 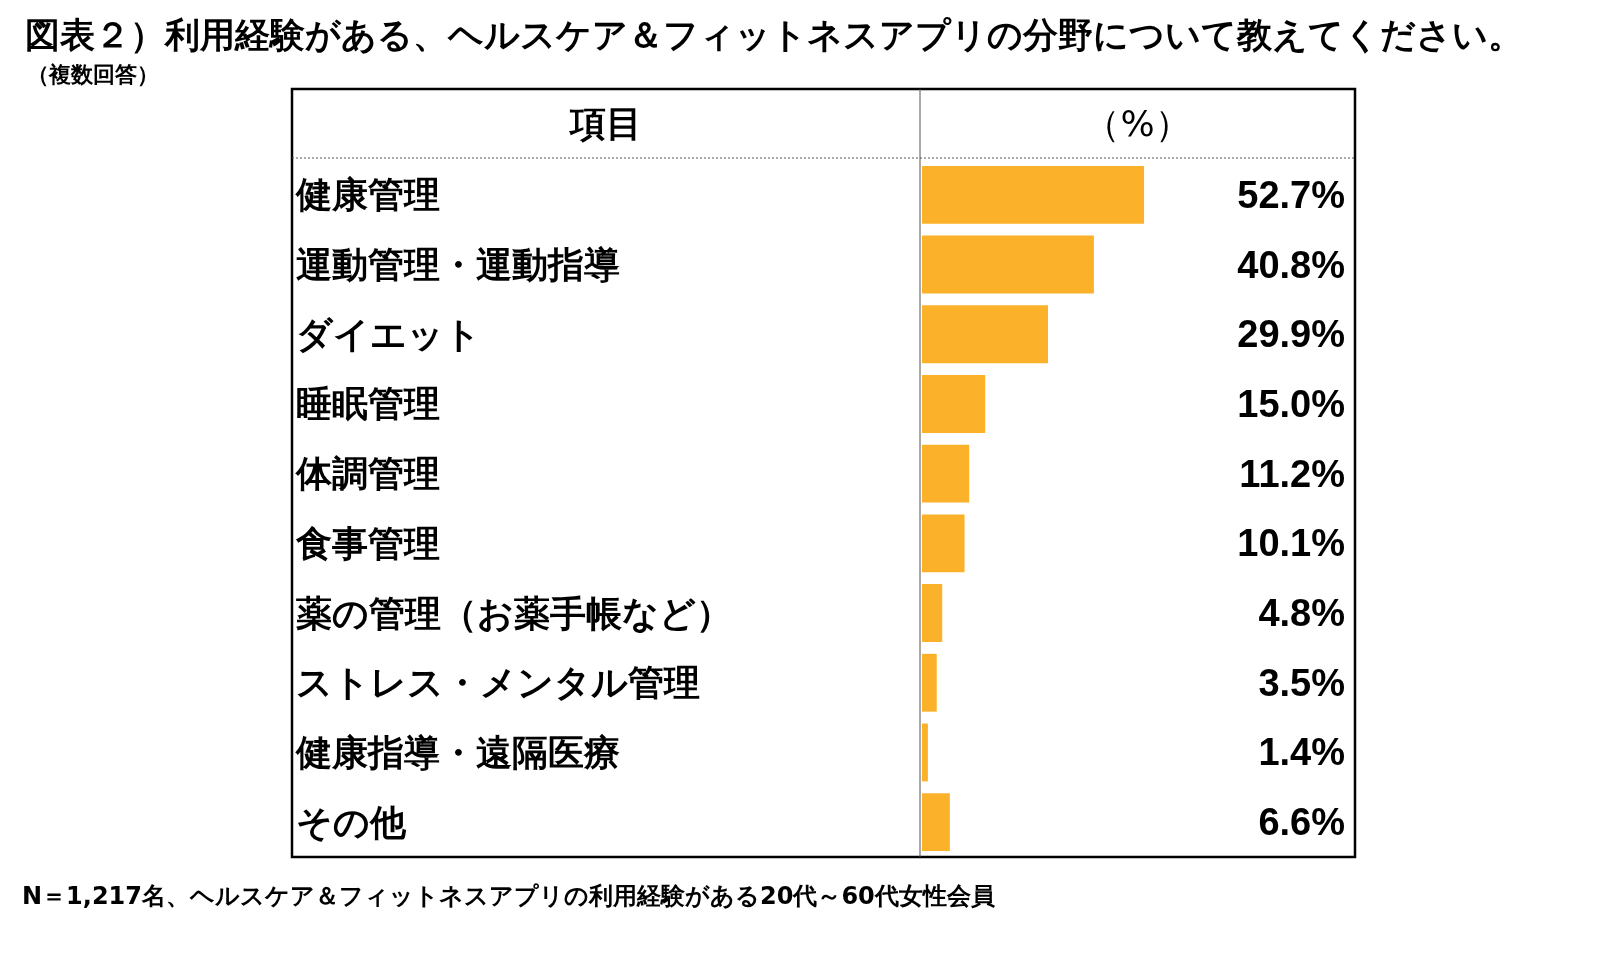 What do you see at coordinates (1137, 123) in the screenshot?
I see `x-axis-title: （%）` at bounding box center [1137, 123].